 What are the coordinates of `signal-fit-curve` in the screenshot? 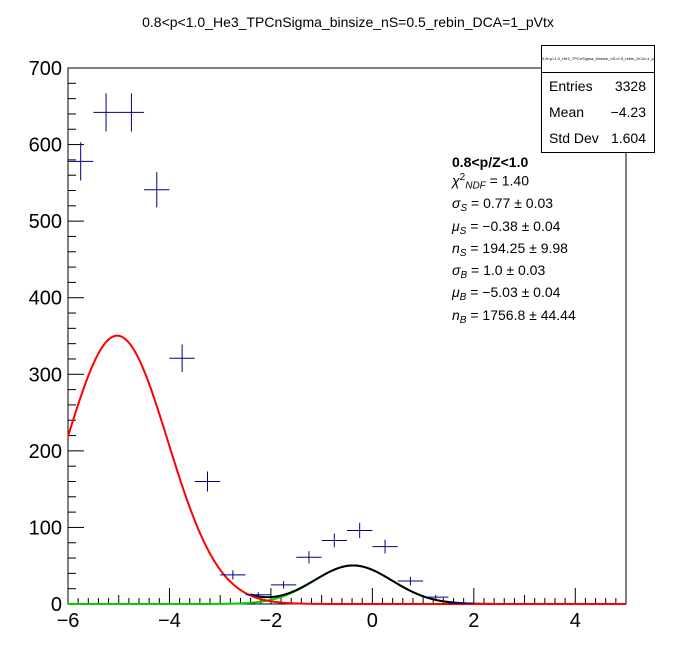 It's located at (347, 584).